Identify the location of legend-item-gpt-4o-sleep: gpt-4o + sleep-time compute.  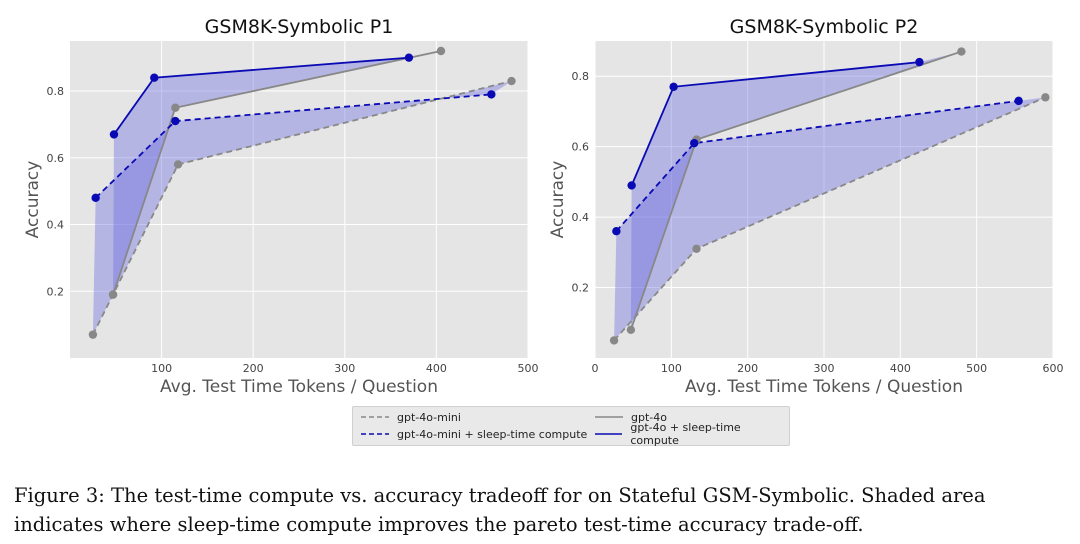
(692, 434).